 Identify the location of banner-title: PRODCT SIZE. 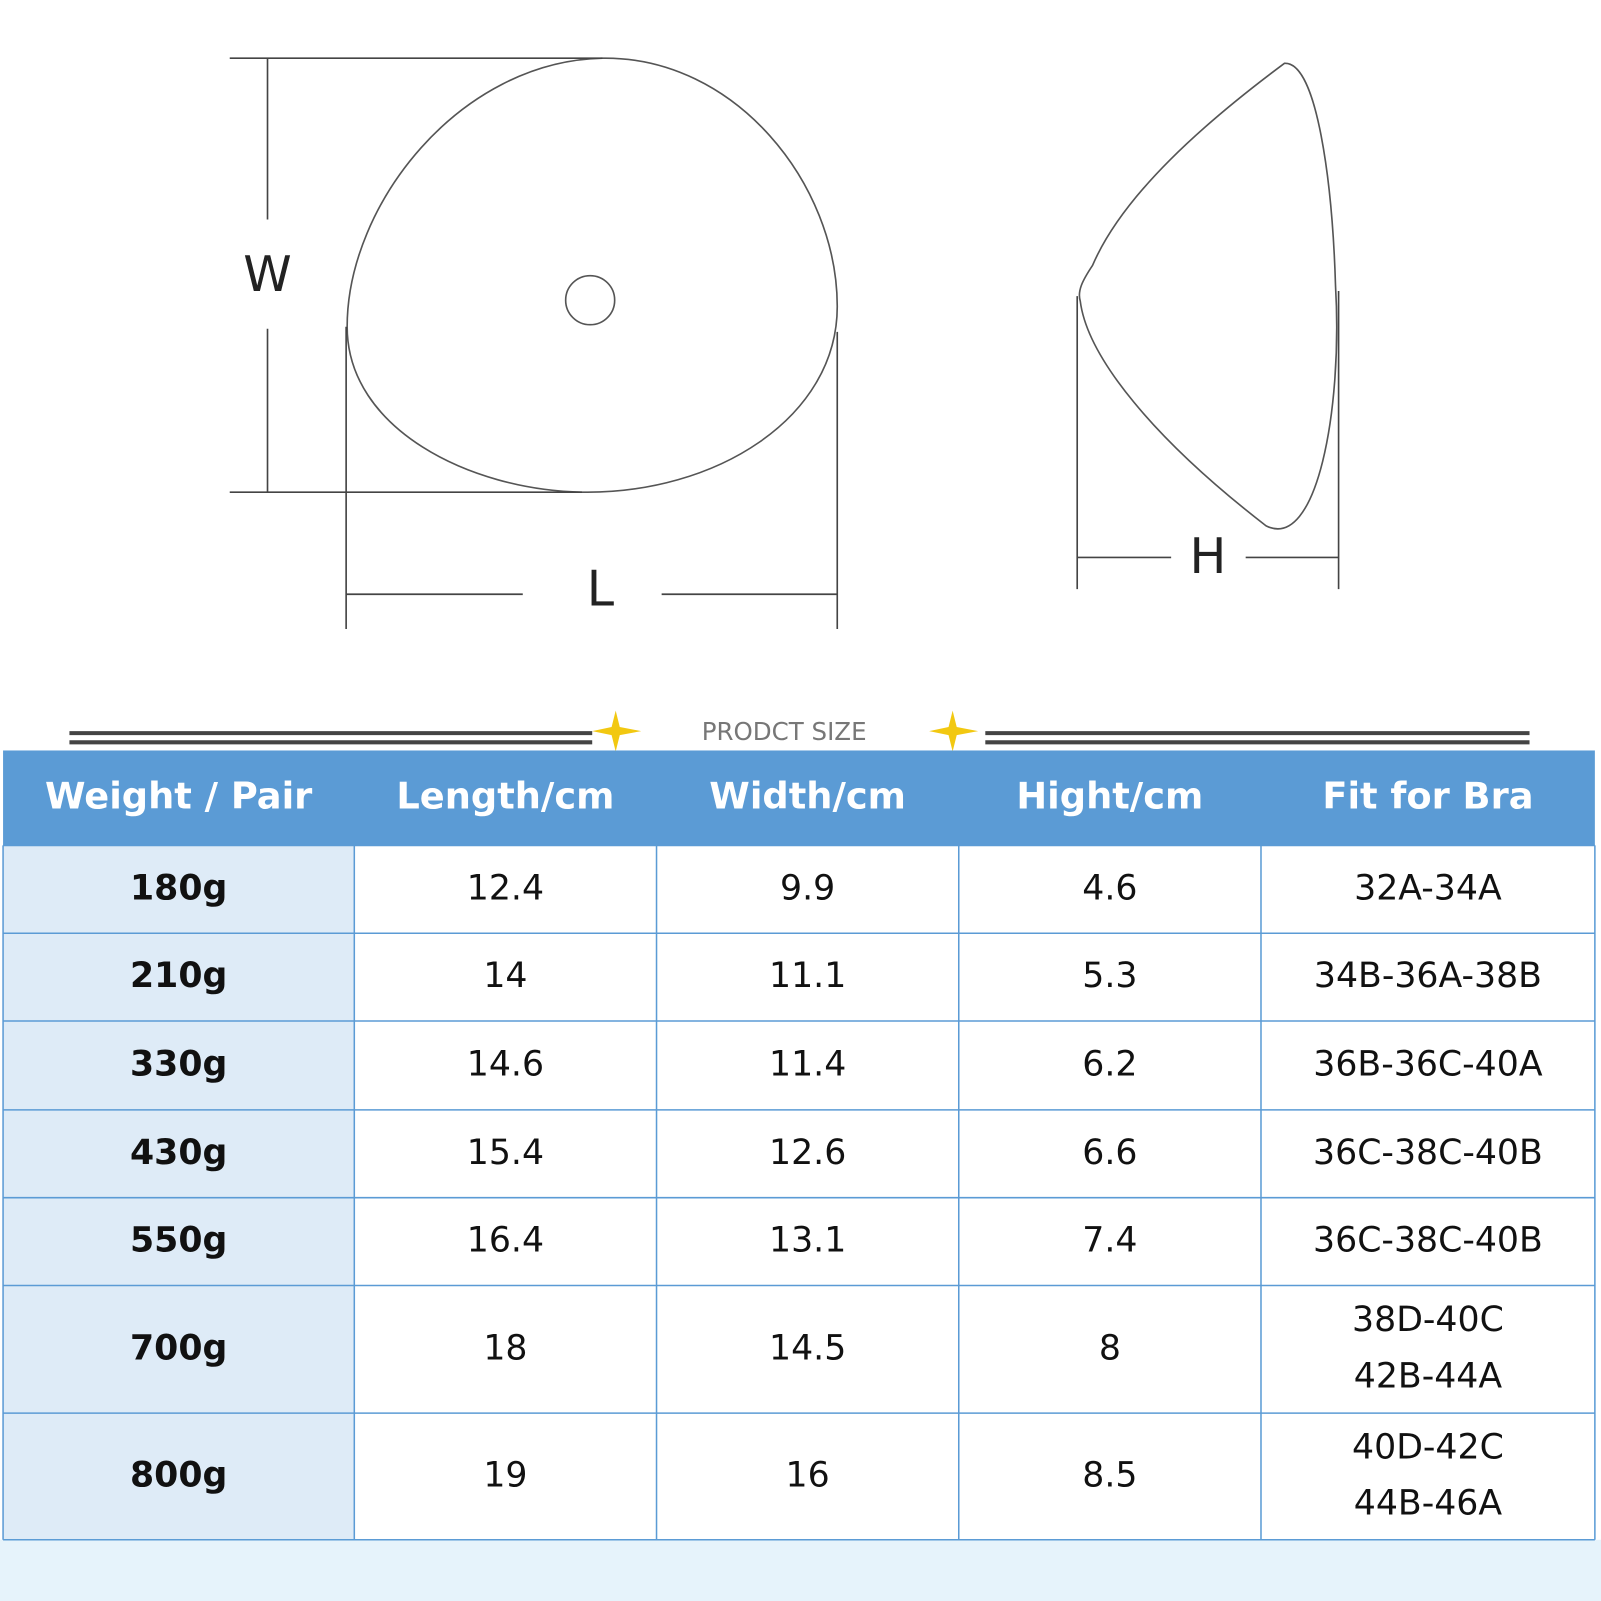
(784, 731).